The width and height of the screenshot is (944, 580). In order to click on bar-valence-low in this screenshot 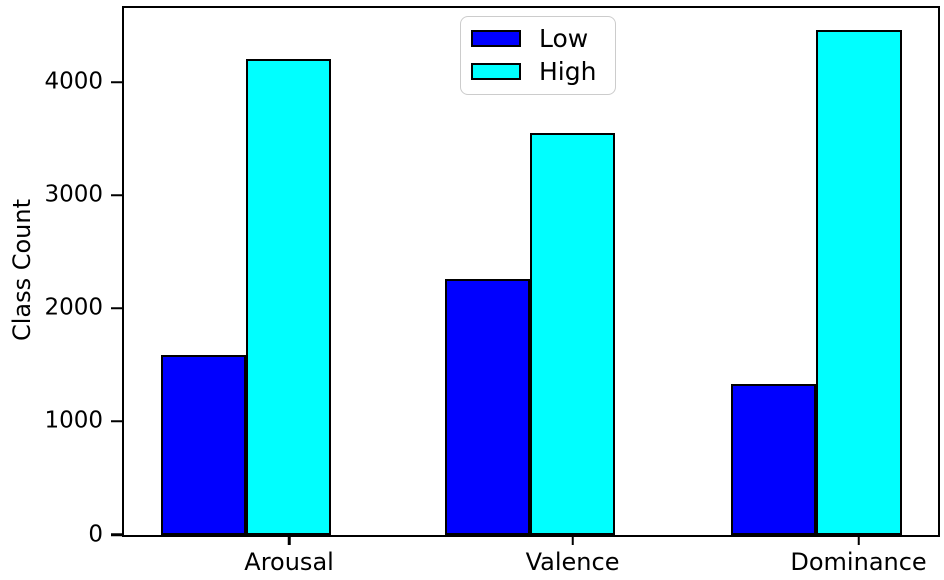, I will do `click(487, 406)`.